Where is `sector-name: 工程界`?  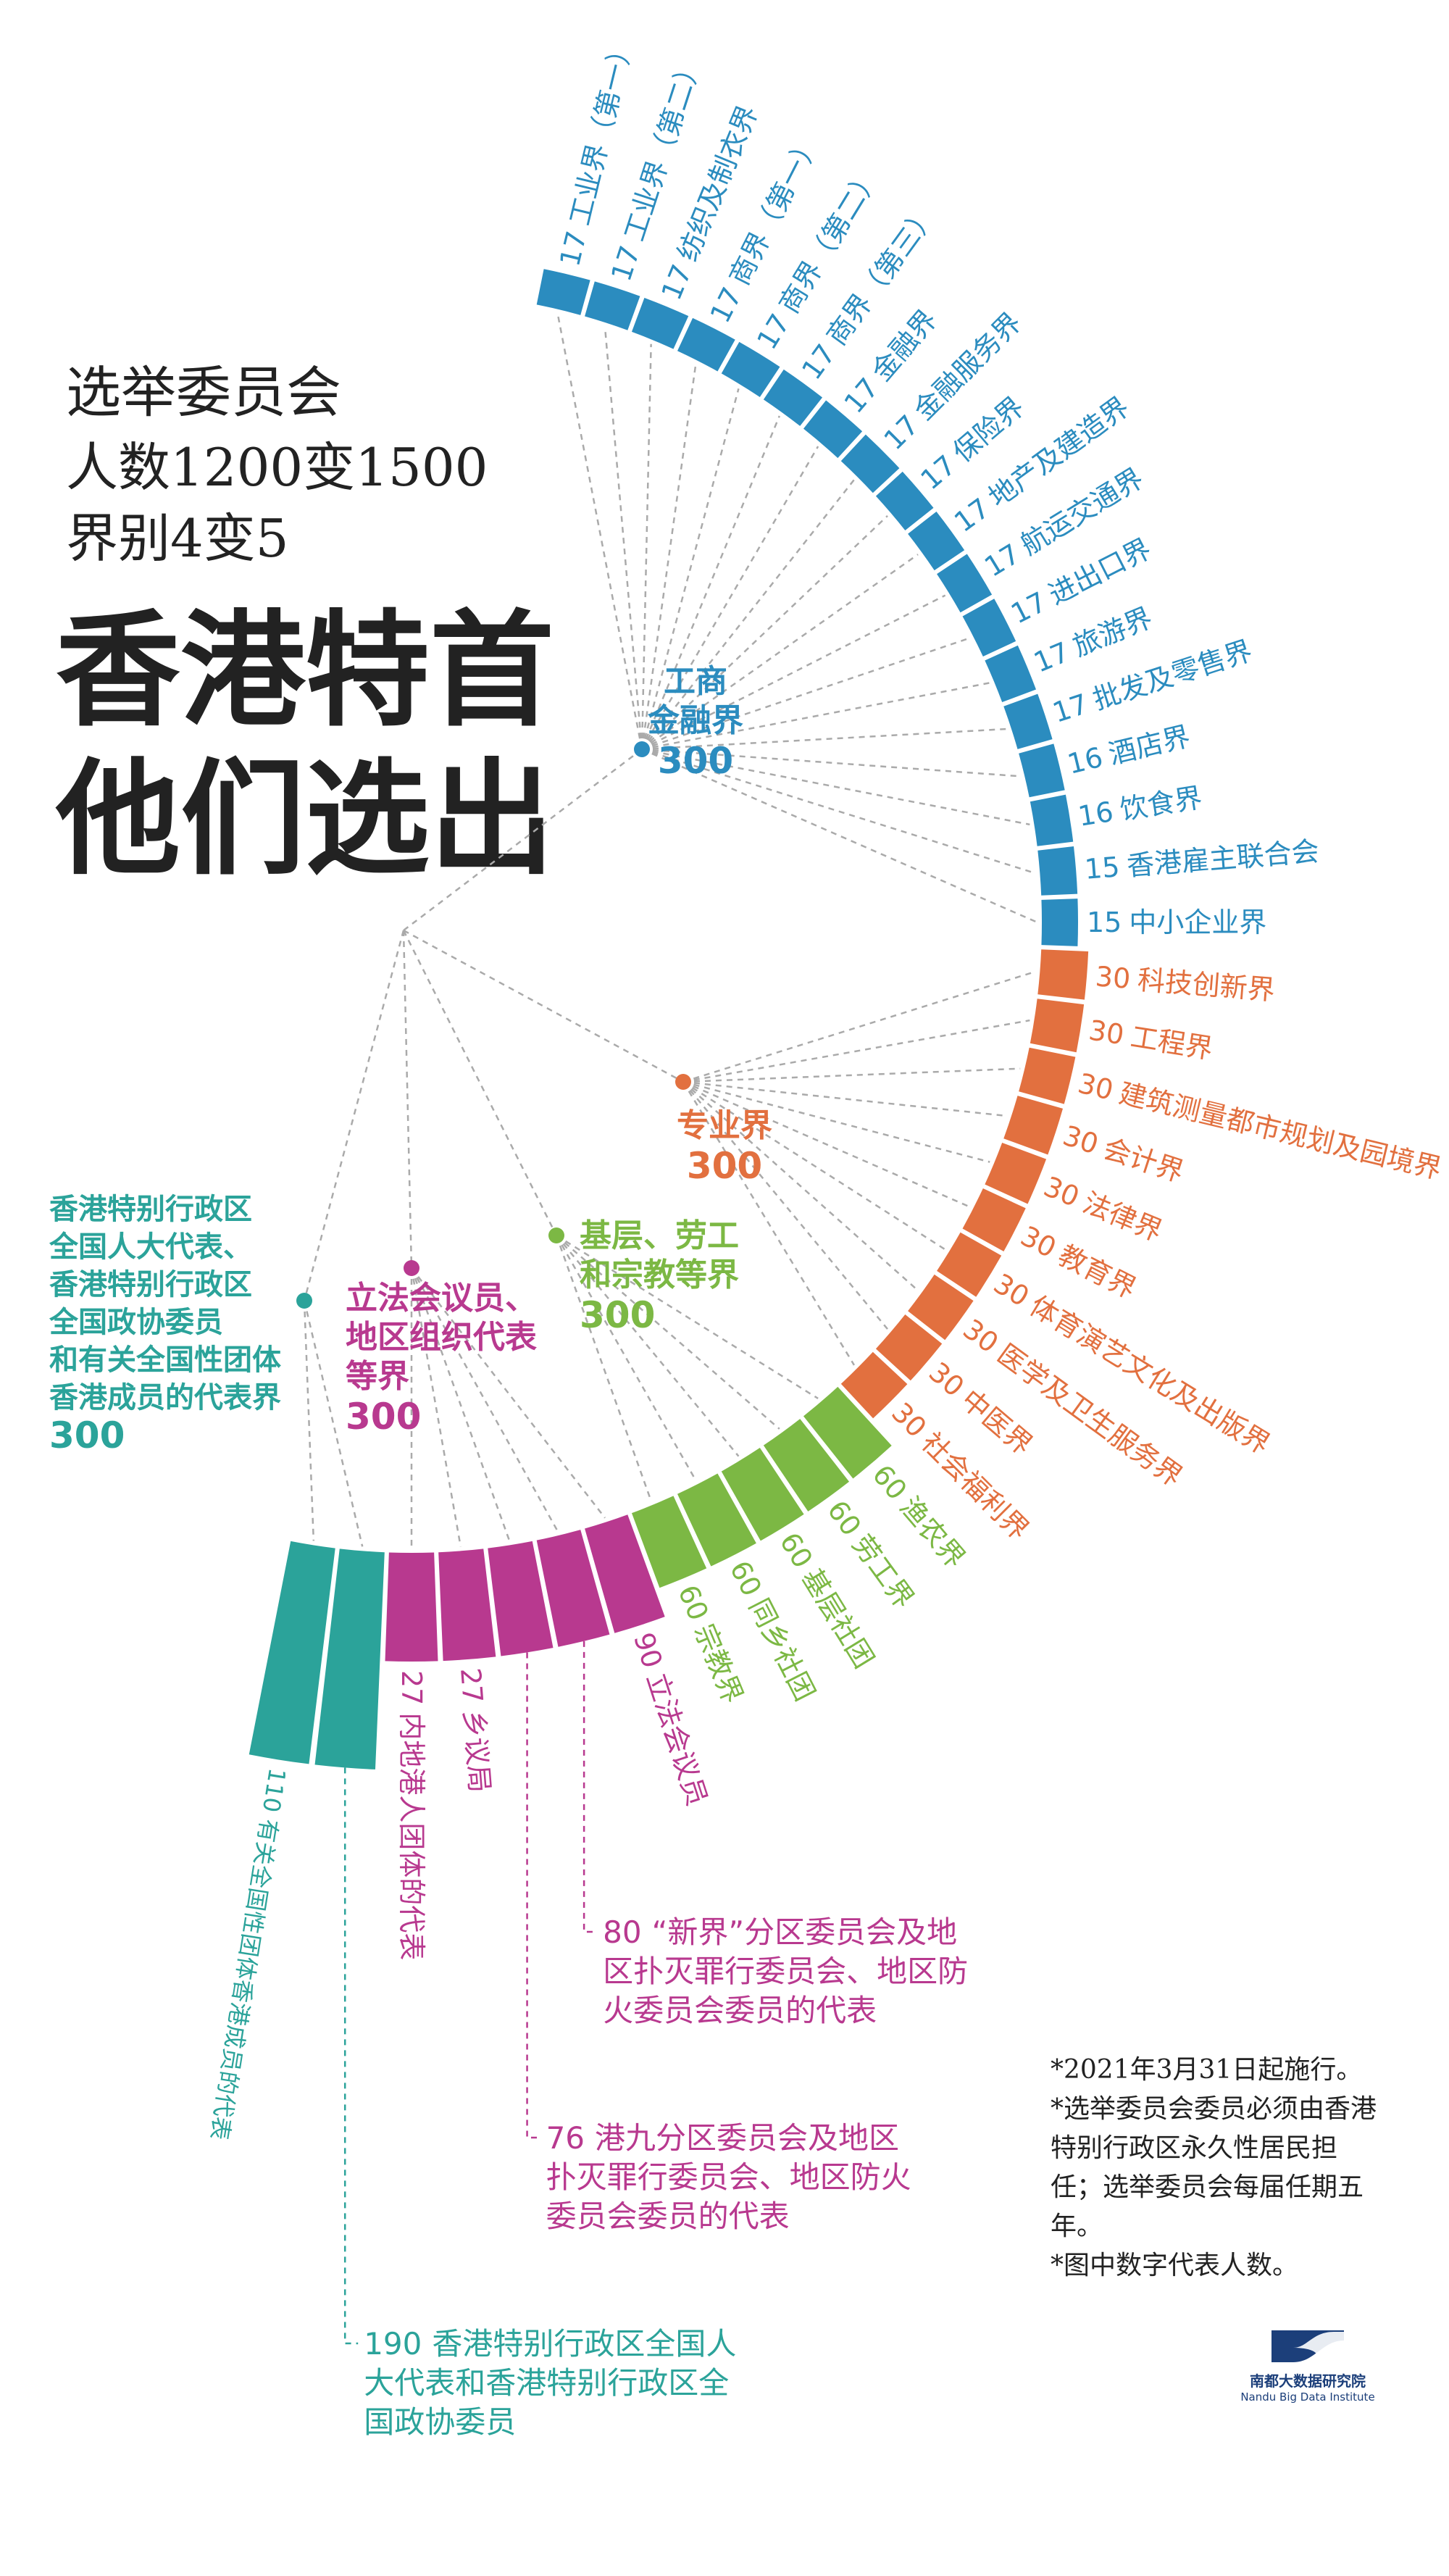
sector-name: 工程界 is located at coordinates (1172, 1043).